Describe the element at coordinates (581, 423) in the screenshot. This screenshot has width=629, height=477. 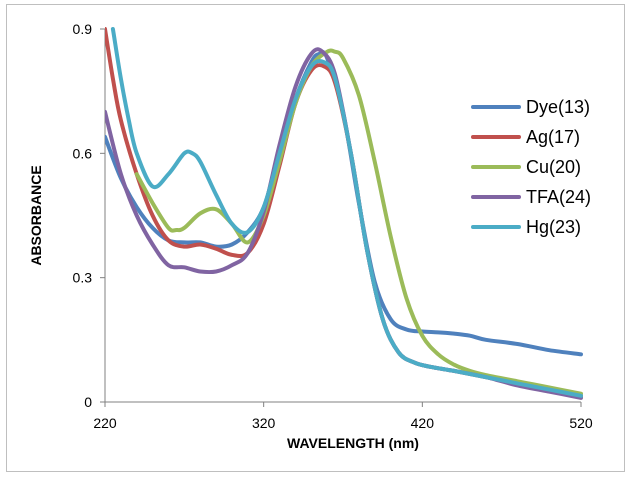
I see `x-tick-label: 520` at that location.